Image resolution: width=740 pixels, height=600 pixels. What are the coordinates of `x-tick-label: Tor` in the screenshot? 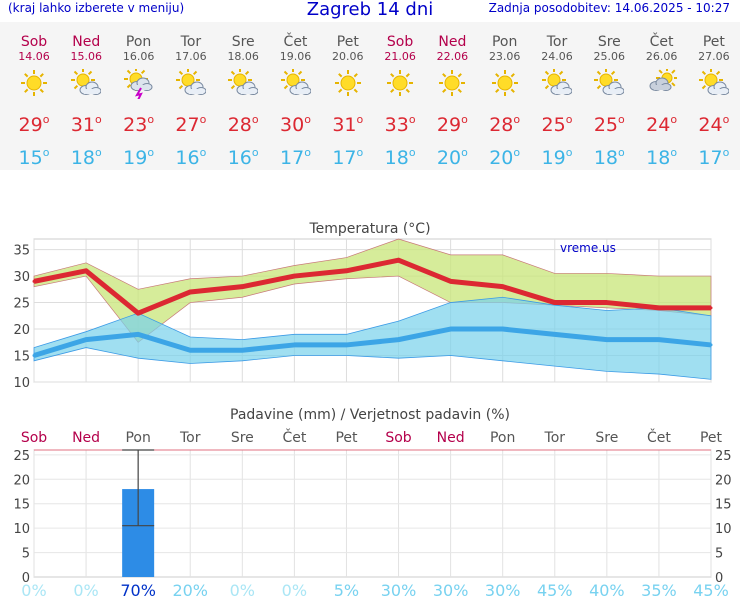 It's located at (190, 438).